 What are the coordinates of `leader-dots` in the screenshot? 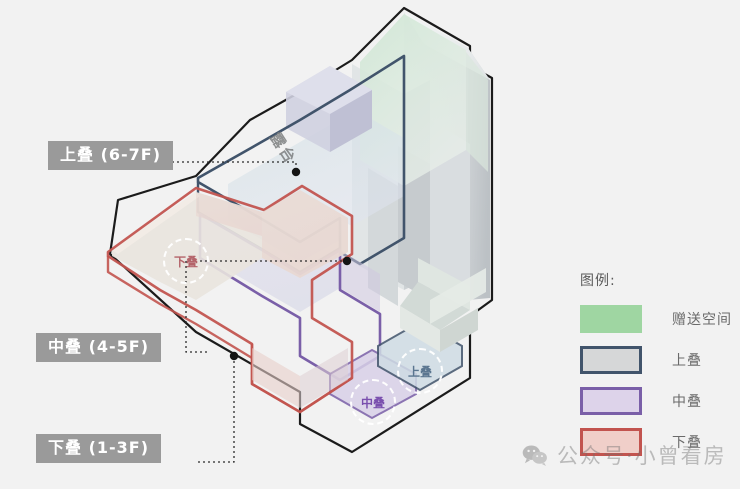 It's located at (290, 264).